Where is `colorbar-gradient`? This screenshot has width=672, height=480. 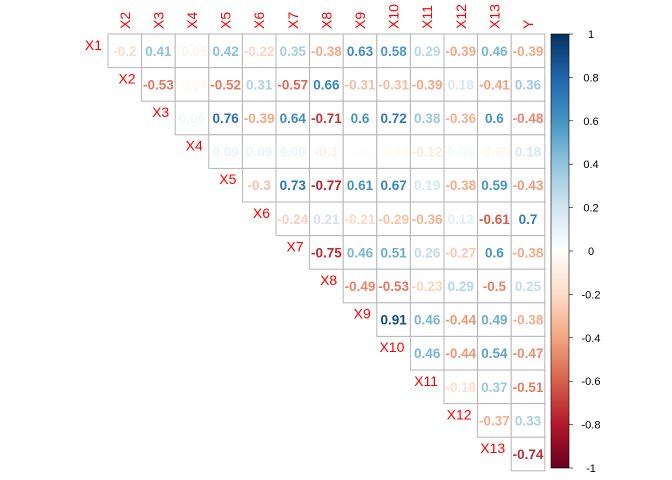 colorbar-gradient is located at coordinates (560, 251).